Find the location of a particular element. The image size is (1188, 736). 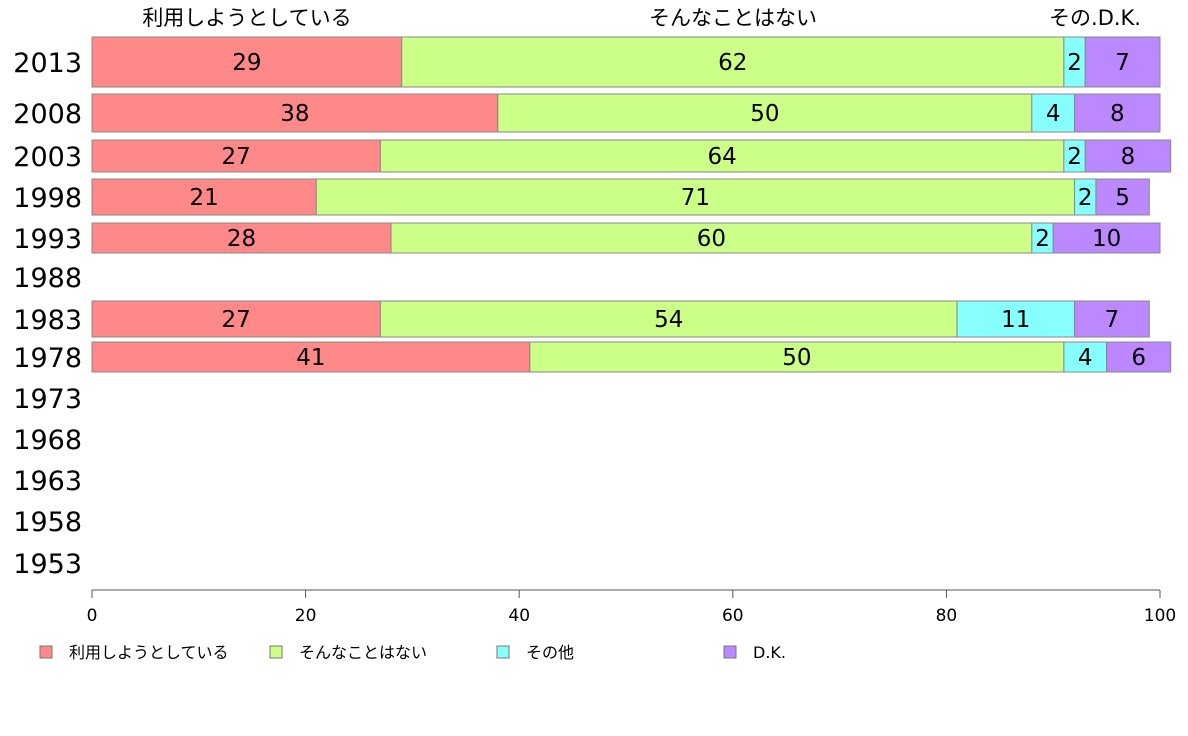

bar-value-label: 64 is located at coordinates (721, 157).